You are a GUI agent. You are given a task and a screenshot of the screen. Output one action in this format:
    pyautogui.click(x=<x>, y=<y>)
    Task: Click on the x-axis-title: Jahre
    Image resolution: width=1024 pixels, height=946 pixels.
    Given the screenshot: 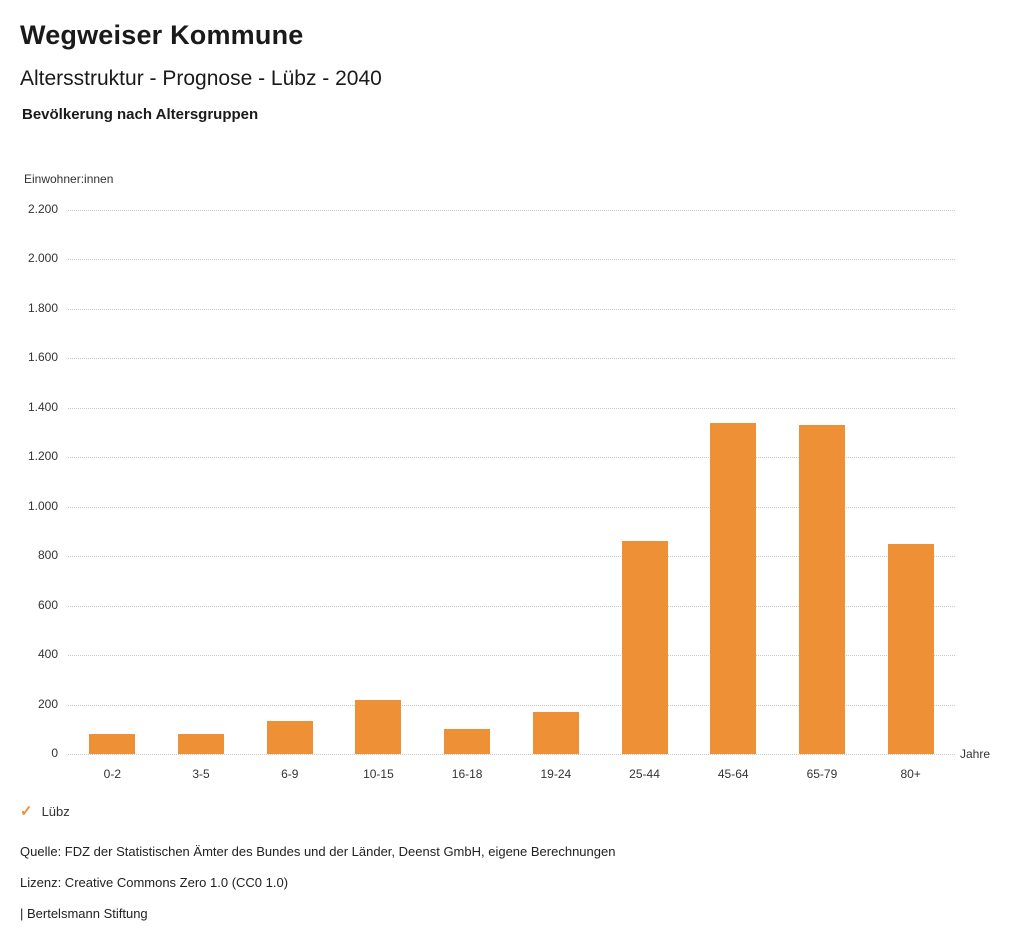 What is the action you would take?
    pyautogui.click(x=975, y=754)
    